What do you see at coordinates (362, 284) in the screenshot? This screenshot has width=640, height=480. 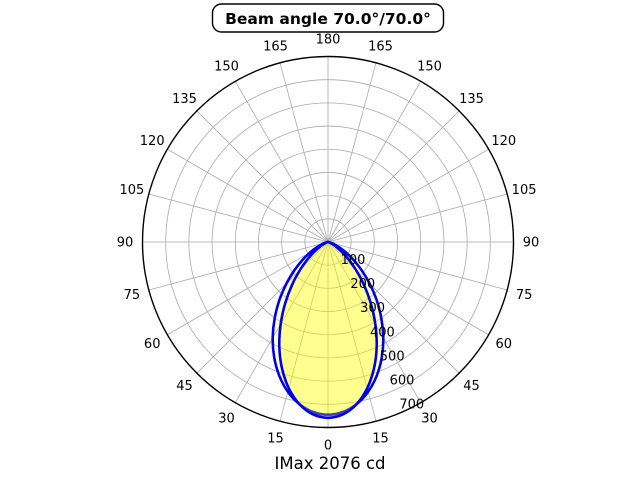 I see `r-tick-label: 200` at bounding box center [362, 284].